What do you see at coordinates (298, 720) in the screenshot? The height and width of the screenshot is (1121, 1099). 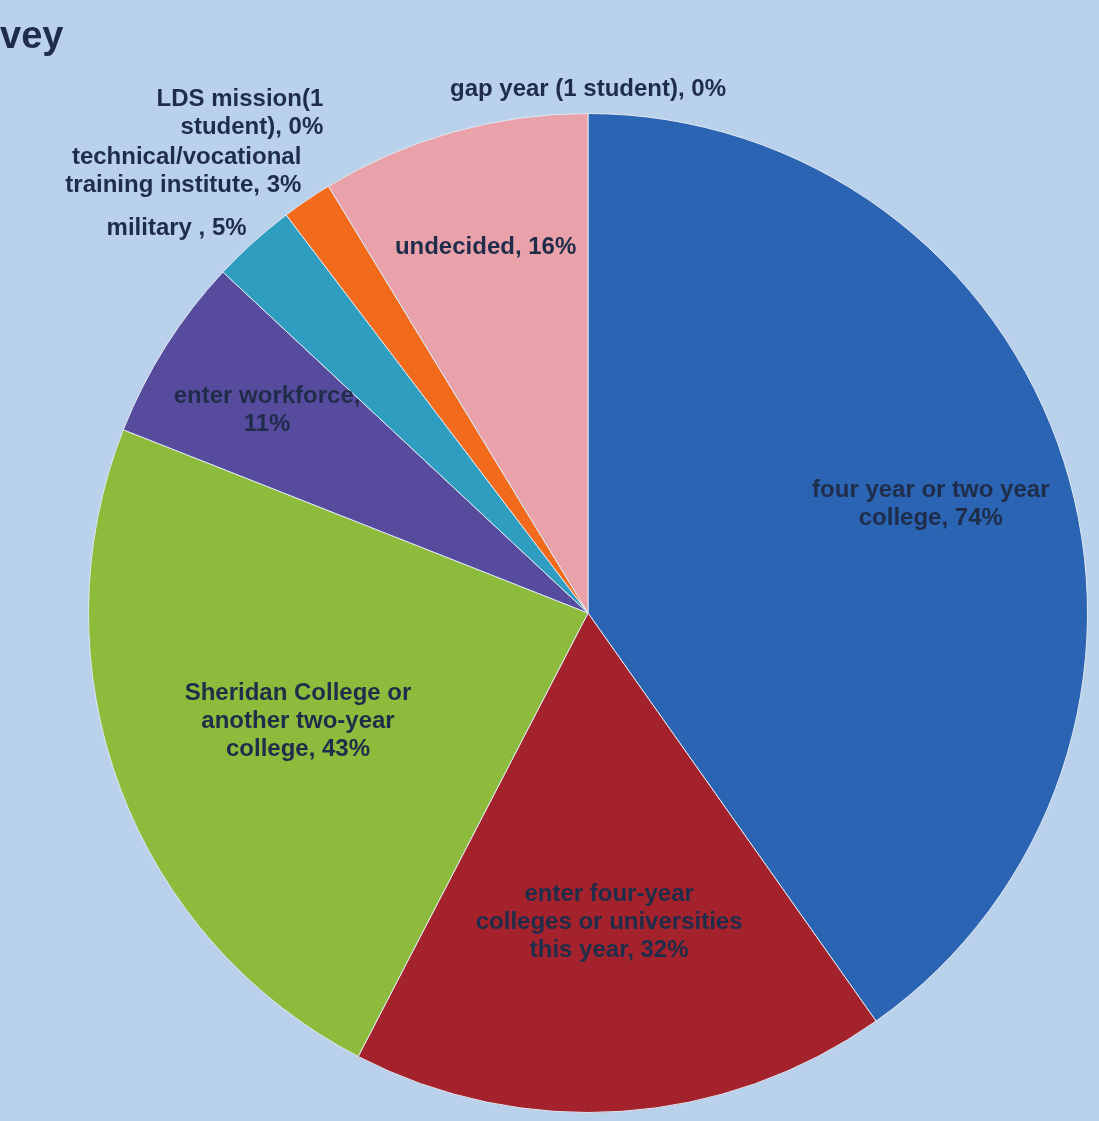 I see `slice-label: Sheridan College or another two-year college, 43%` at bounding box center [298, 720].